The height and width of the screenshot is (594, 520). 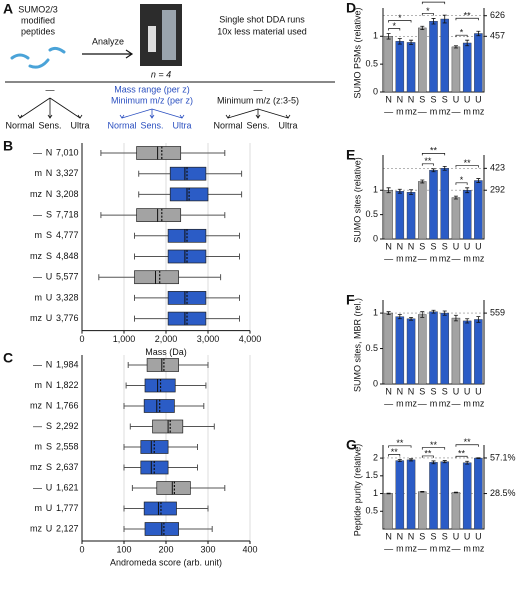 What do you see at coordinates (67, 173) in the screenshot?
I see `row-count: 3,327` at bounding box center [67, 173].